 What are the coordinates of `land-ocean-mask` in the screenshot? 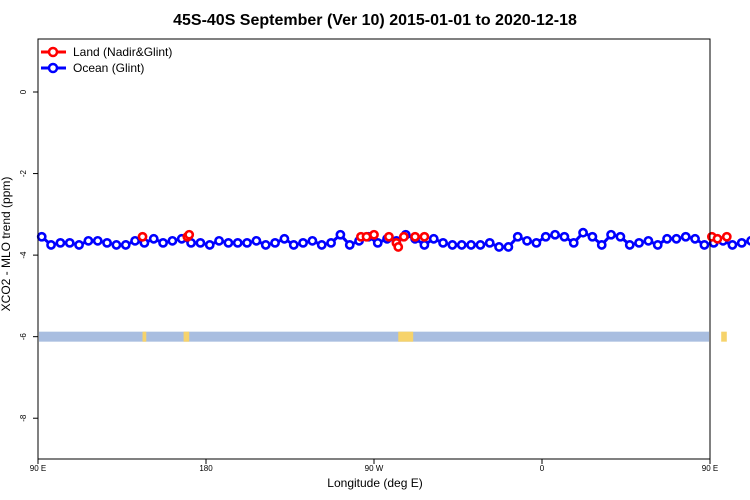 It's located at (383, 336).